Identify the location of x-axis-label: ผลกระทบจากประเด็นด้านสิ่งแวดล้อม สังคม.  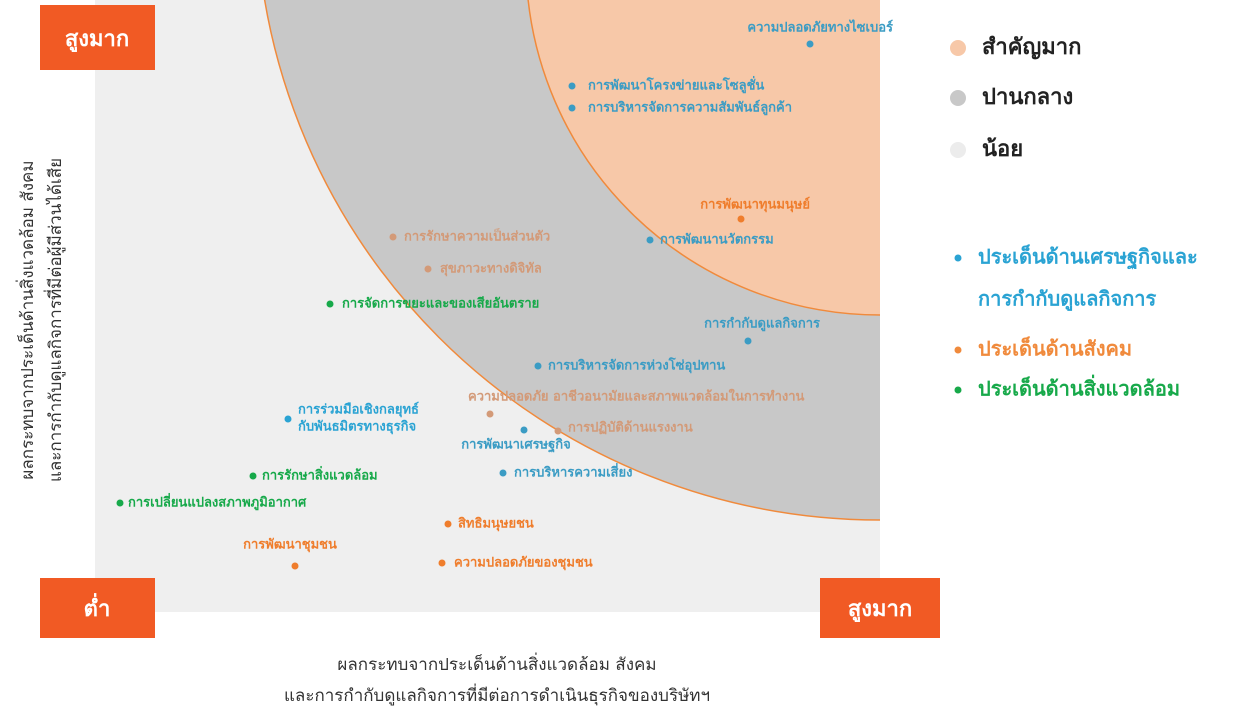
(496, 663).